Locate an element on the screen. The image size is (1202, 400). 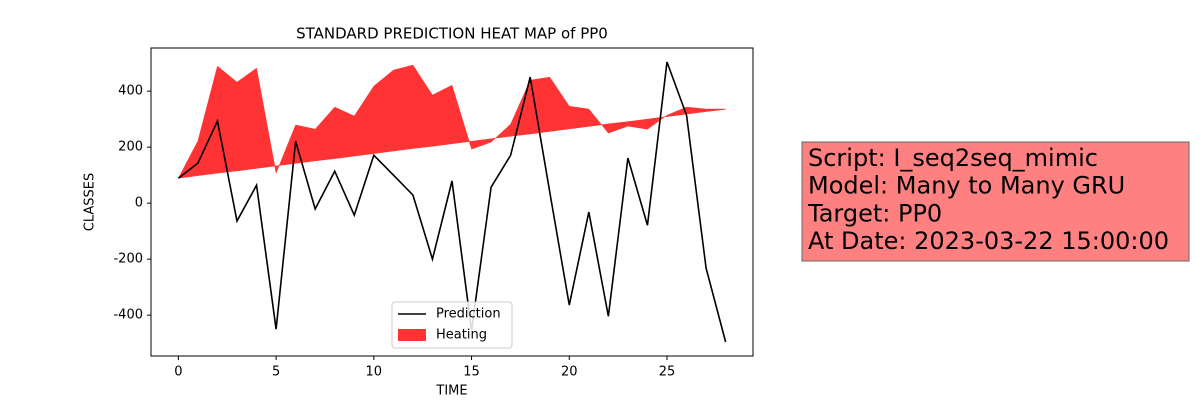
y-axis-label: CLASSES is located at coordinates (90, 202).